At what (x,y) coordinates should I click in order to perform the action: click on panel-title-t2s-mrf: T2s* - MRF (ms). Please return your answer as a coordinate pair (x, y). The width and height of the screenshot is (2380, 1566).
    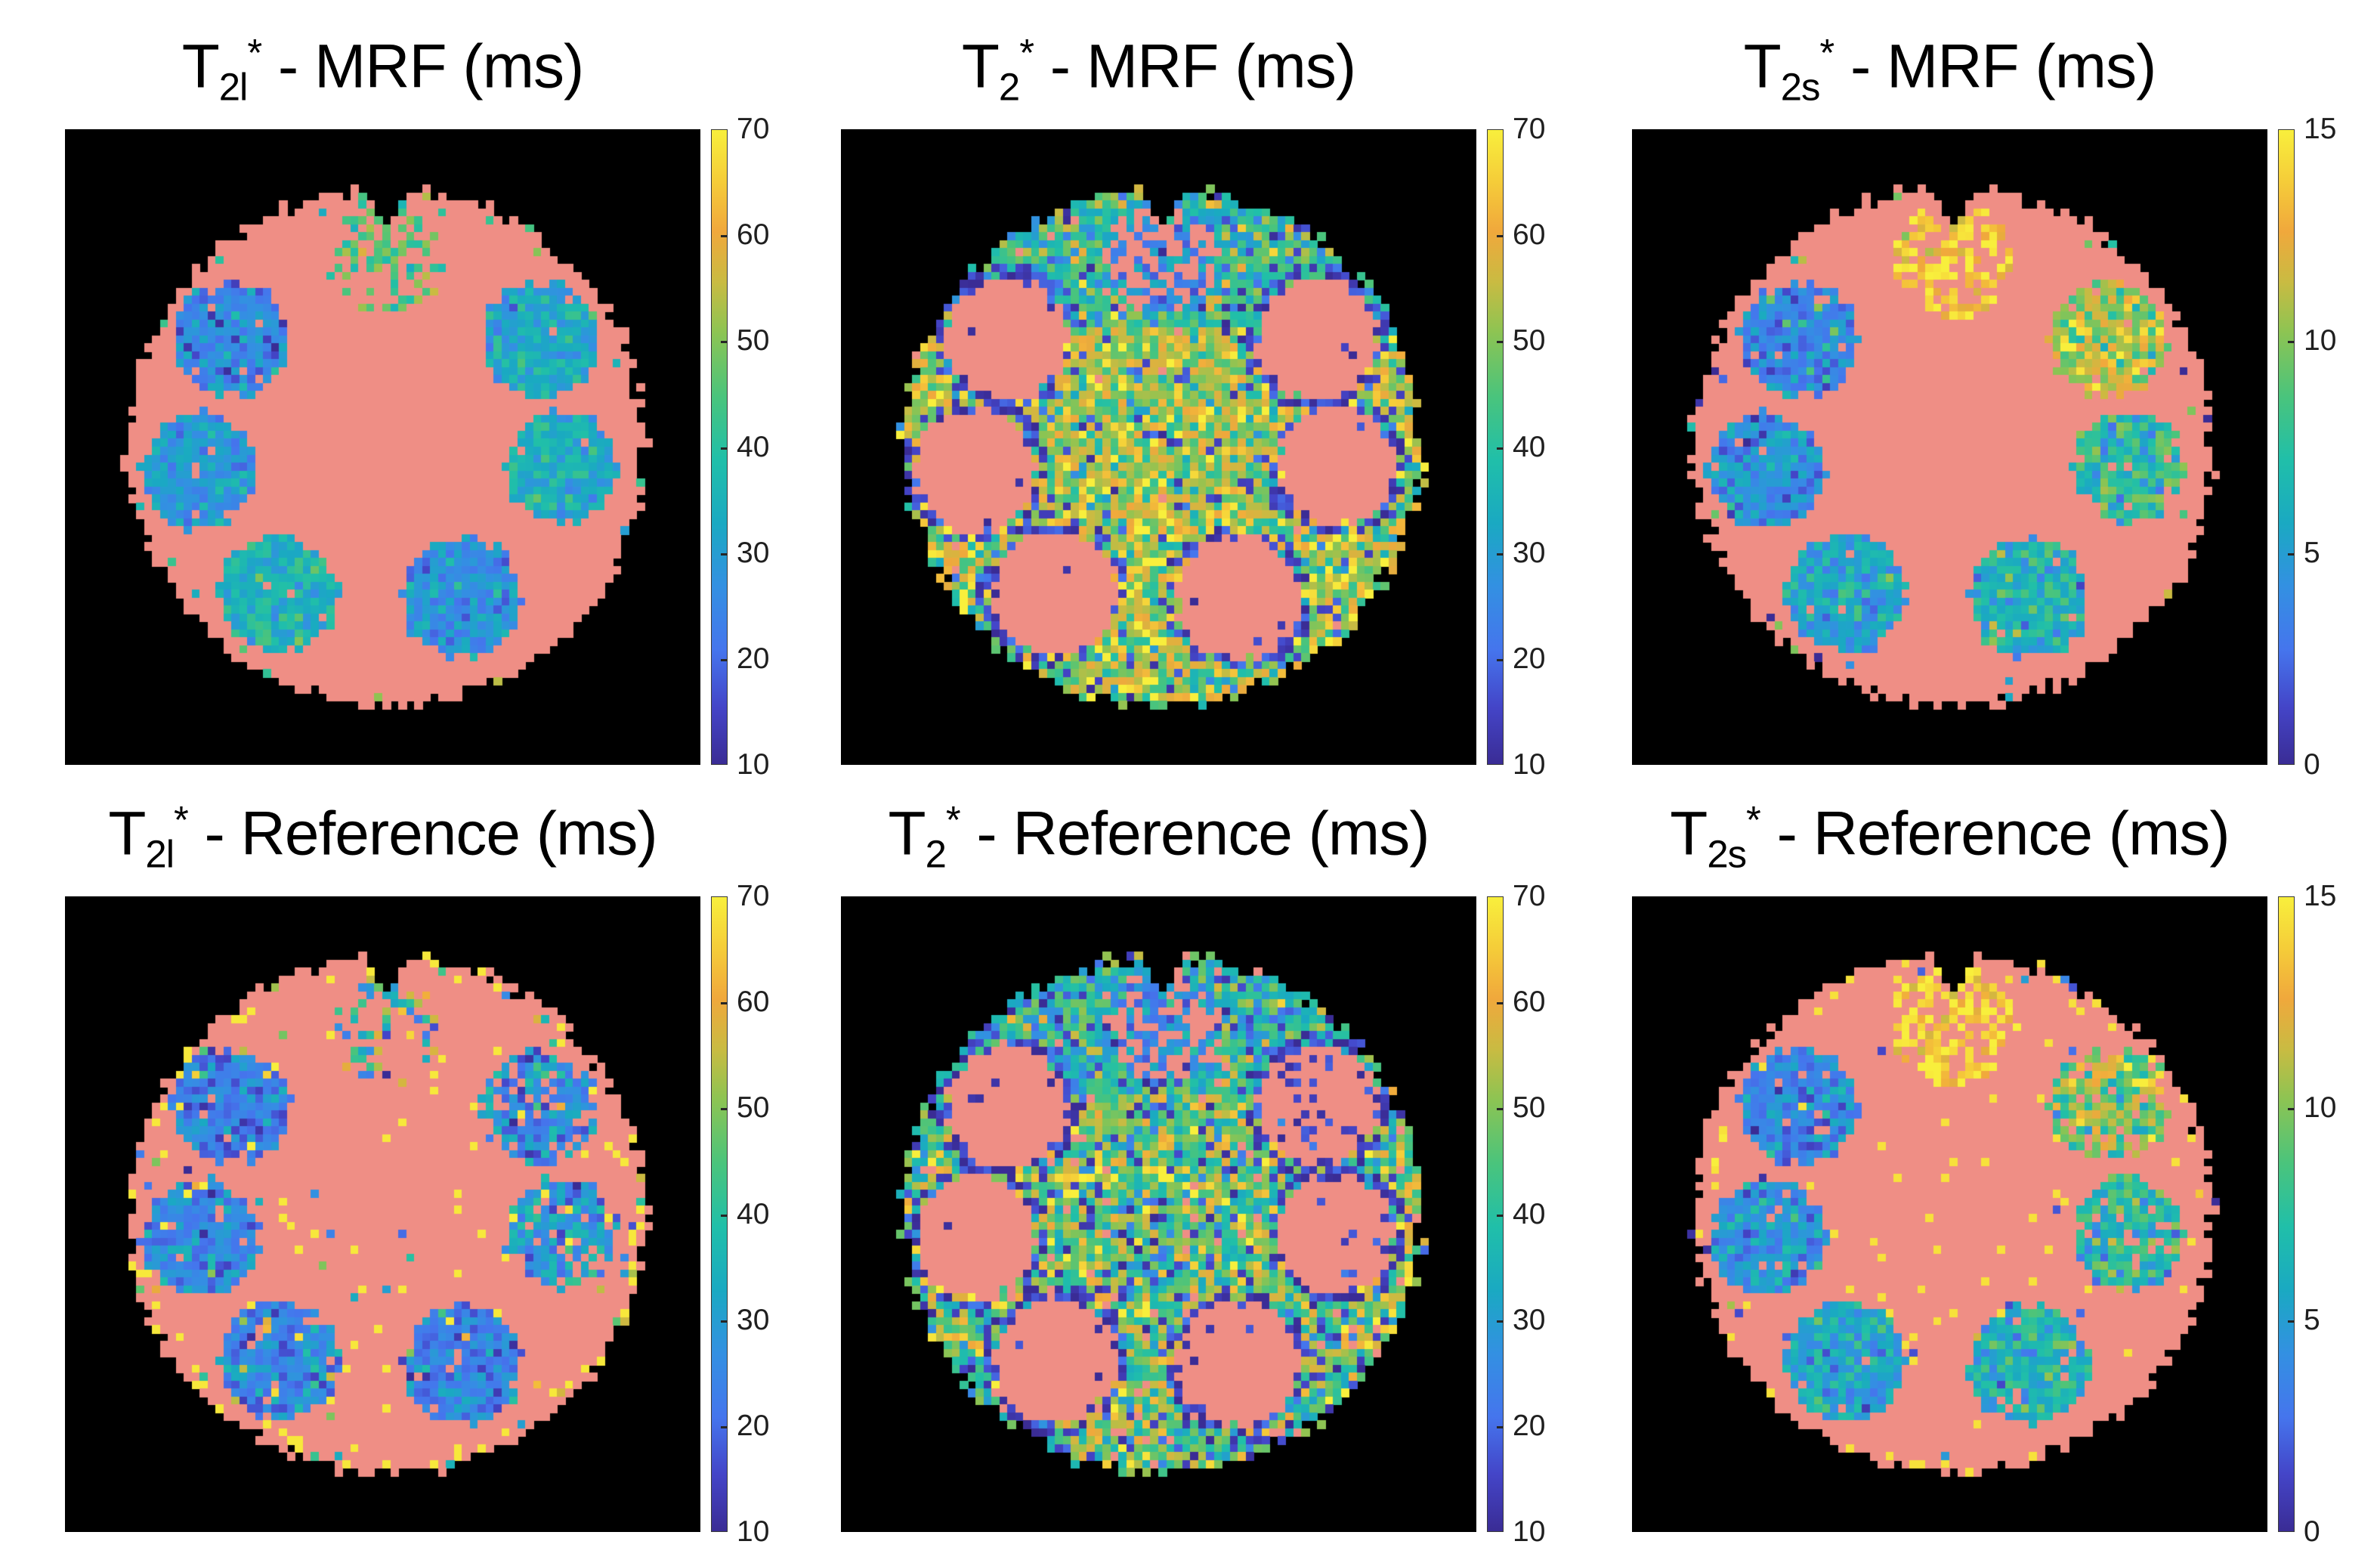
    Looking at the image, I should click on (1950, 70).